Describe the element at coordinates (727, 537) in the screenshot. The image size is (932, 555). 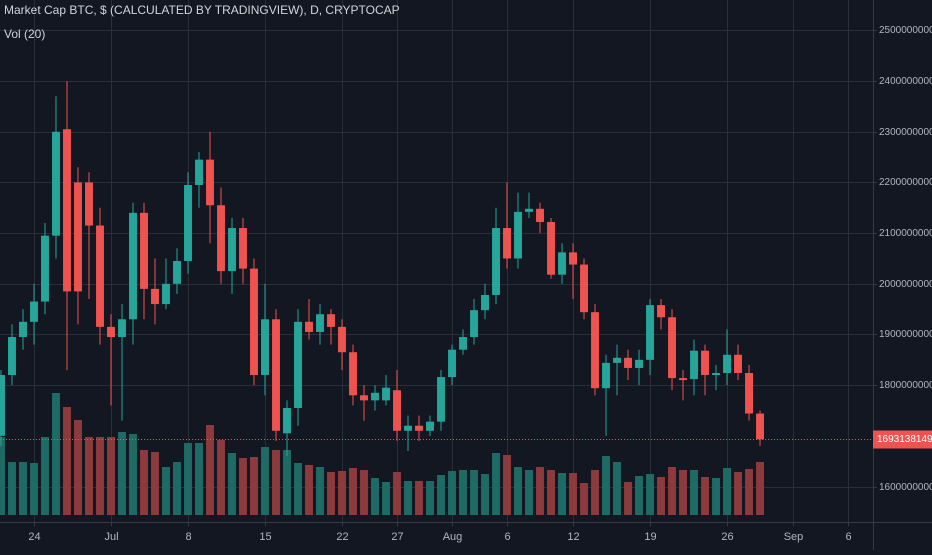
I see `x-tick-label: 26` at that location.